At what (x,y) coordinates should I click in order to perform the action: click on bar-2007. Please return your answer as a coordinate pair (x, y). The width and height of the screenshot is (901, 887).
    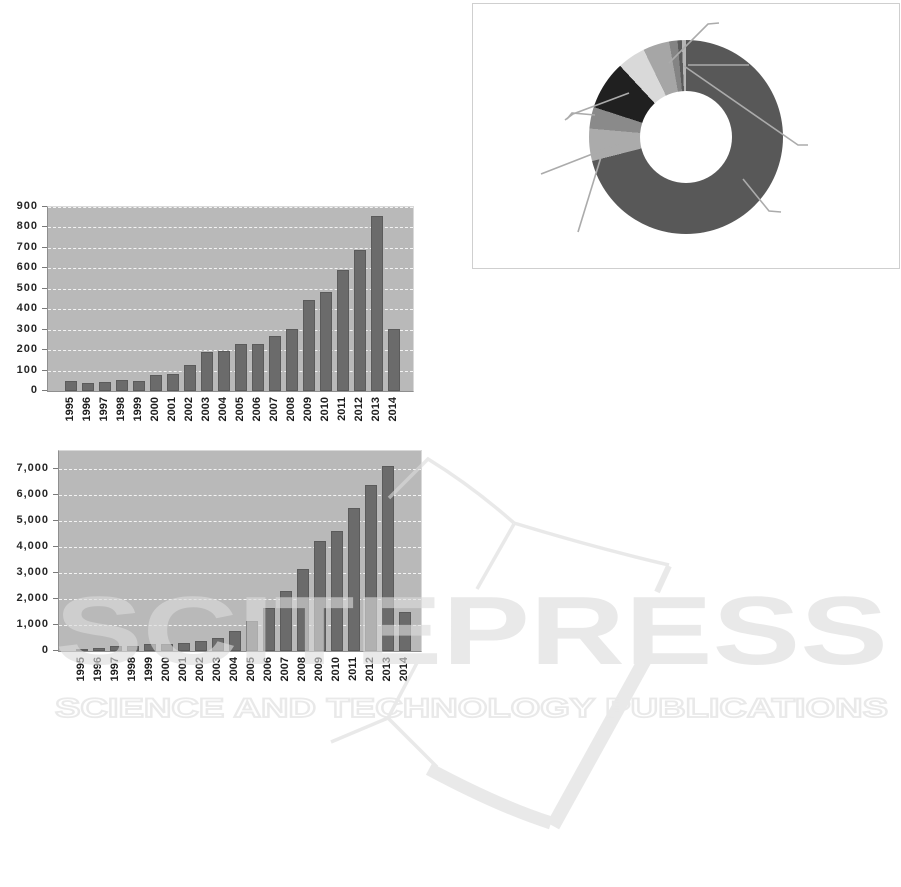
    Looking at the image, I should click on (275, 363).